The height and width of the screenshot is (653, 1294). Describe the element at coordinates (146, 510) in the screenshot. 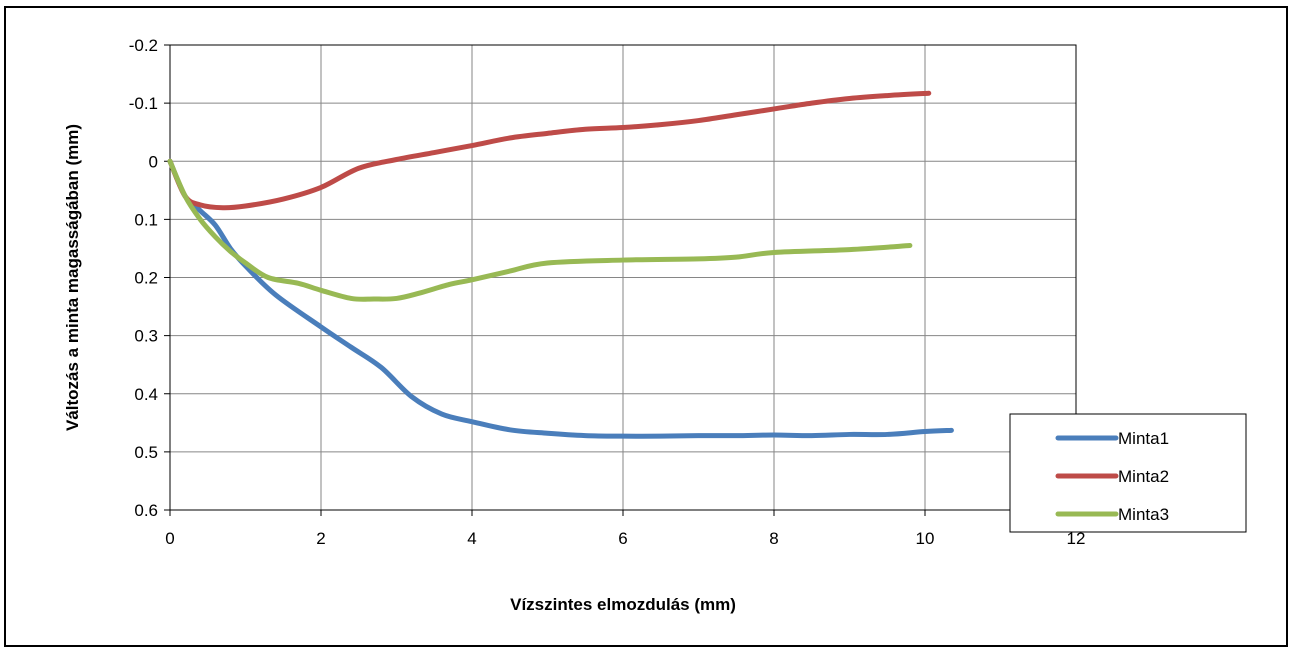

I see `y-tick-label: 0.6` at that location.